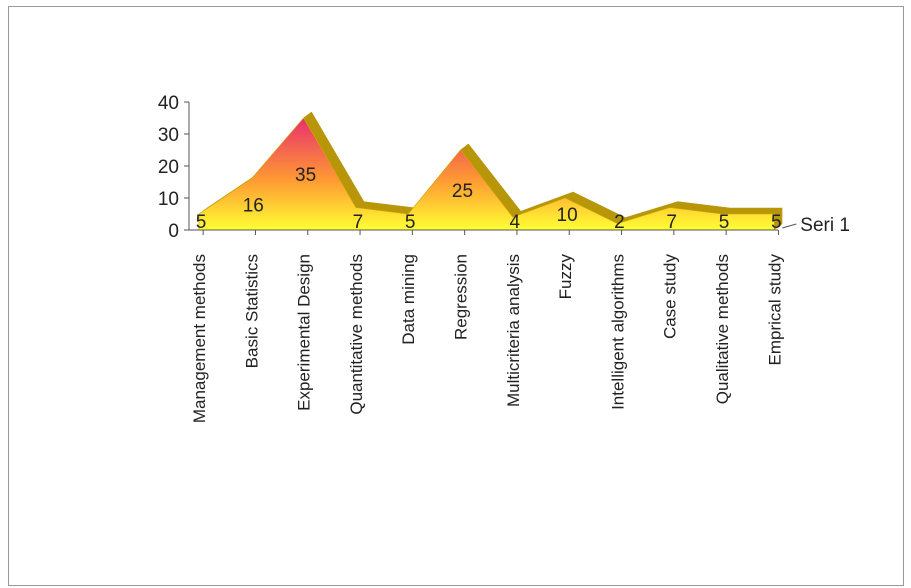  Describe the element at coordinates (253, 205) in the screenshot. I see `data-label: 16` at that location.